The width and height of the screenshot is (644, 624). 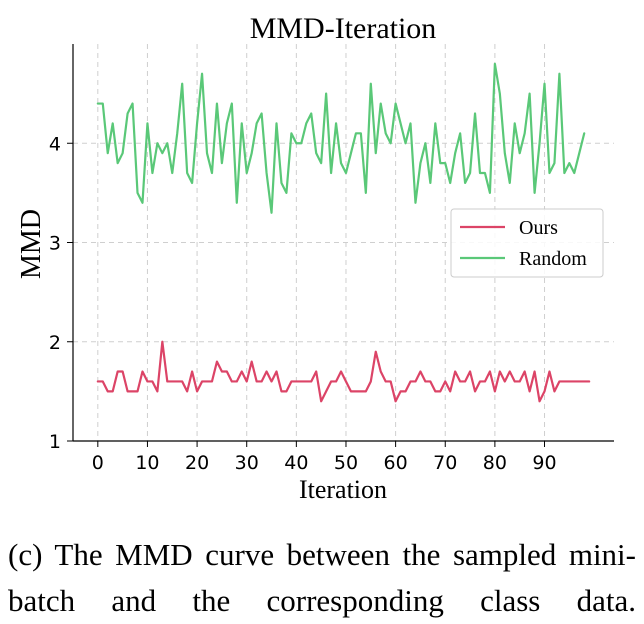 What do you see at coordinates (343, 489) in the screenshot?
I see `x-axis-label: Iteration` at bounding box center [343, 489].